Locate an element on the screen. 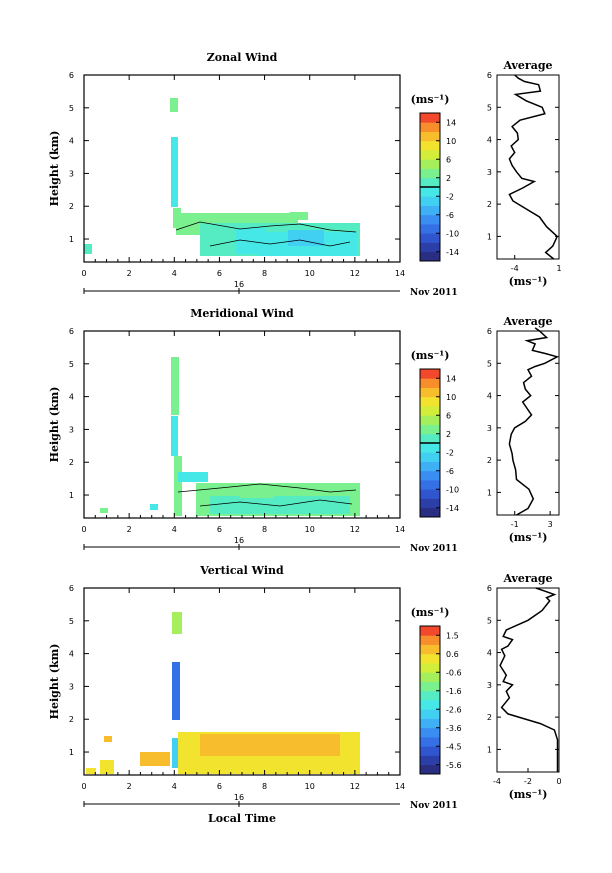 The height and width of the screenshot is (873, 612). colorbar-tick-label: -0.6 is located at coordinates (454, 672).